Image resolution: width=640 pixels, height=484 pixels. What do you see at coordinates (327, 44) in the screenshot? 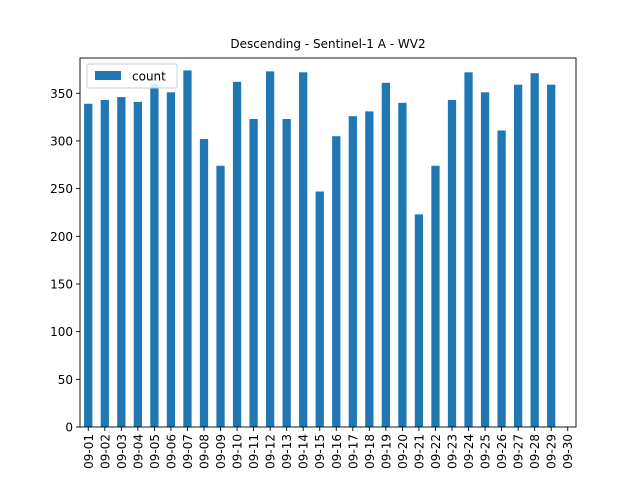
I see `chart-title: Descending - Sentinel-1 A - WV2` at bounding box center [327, 44].